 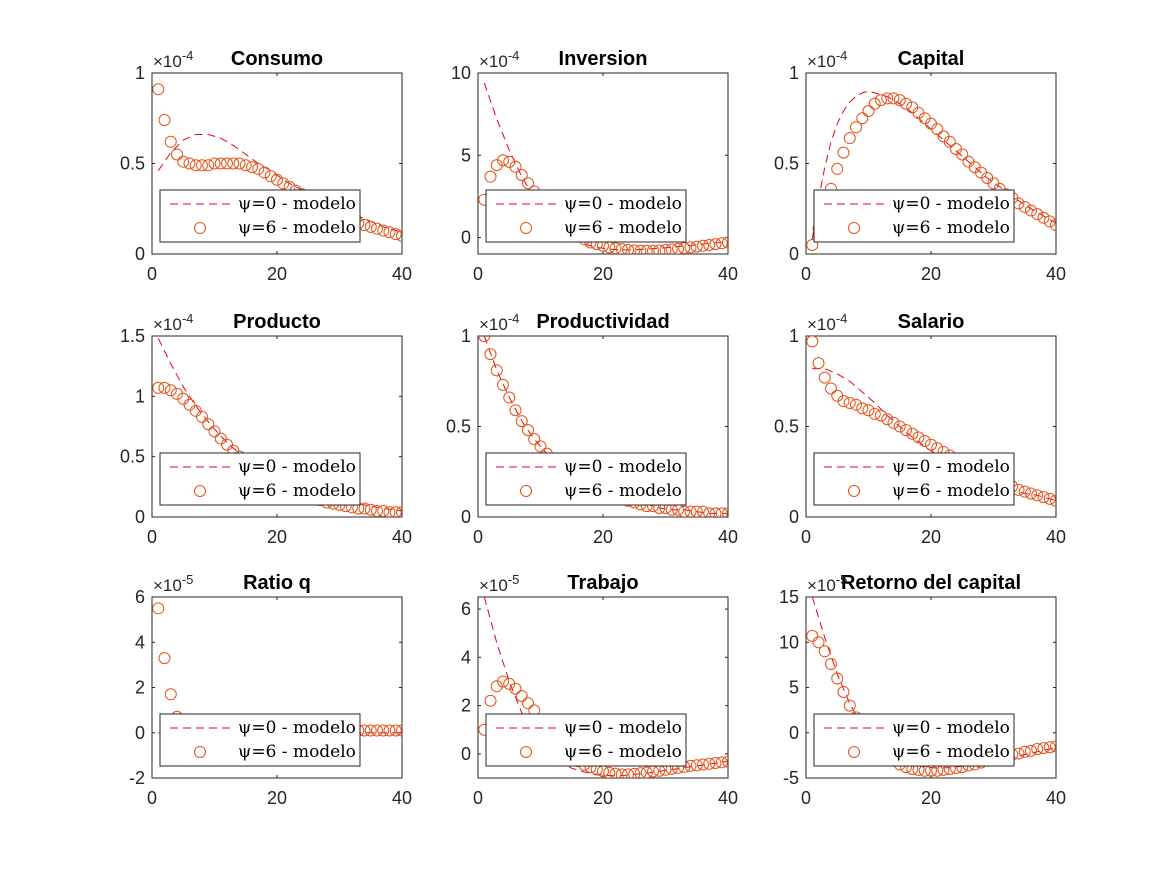 I want to click on subplot-title: Retorno del capital, so click(x=931, y=583).